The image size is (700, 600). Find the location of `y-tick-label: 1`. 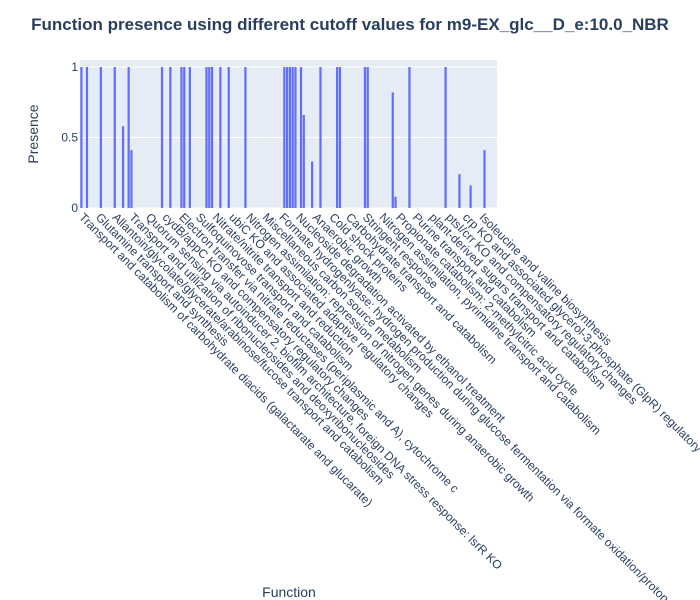

y-tick-label: 1 is located at coordinates (74, 67).